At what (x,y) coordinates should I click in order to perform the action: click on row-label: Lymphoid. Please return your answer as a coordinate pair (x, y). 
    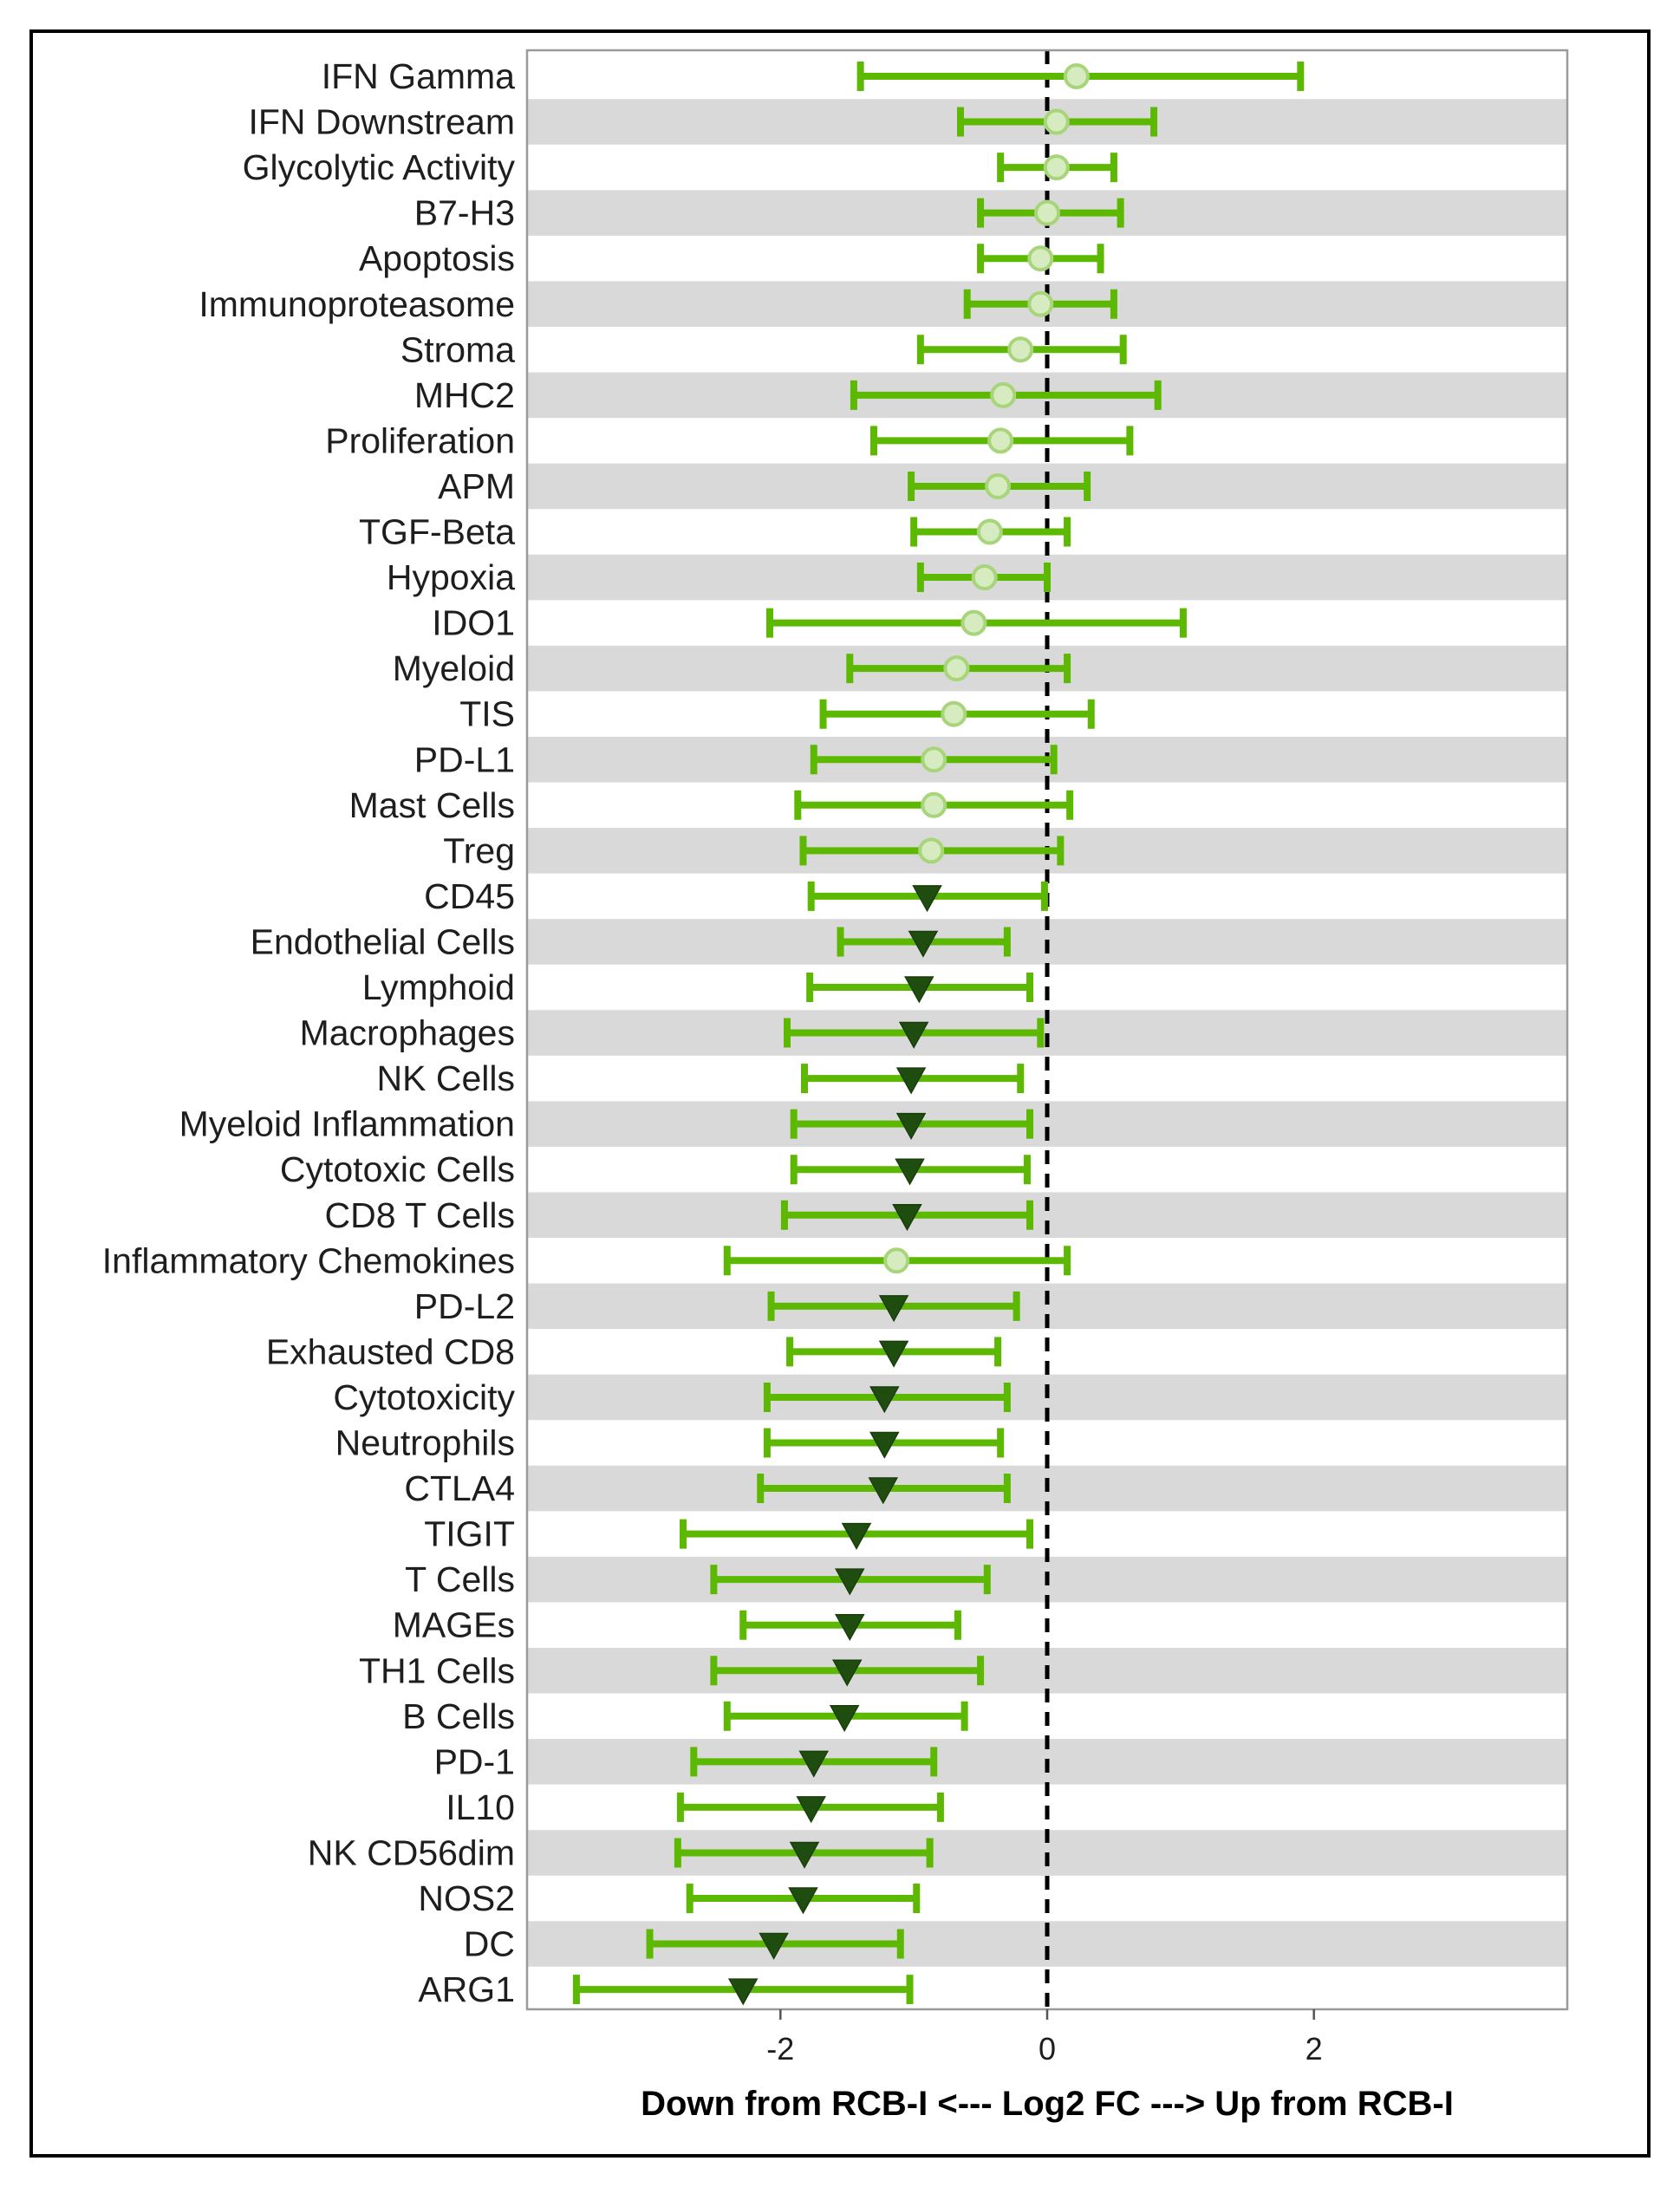
    Looking at the image, I should click on (438, 987).